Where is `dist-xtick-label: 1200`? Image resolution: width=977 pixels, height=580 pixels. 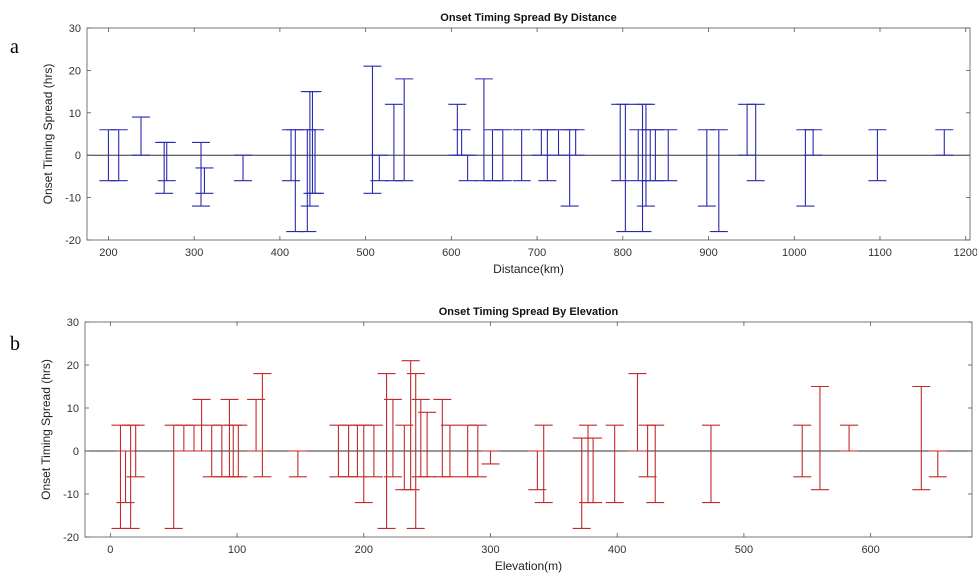 dist-xtick-label: 1200 is located at coordinates (965, 253).